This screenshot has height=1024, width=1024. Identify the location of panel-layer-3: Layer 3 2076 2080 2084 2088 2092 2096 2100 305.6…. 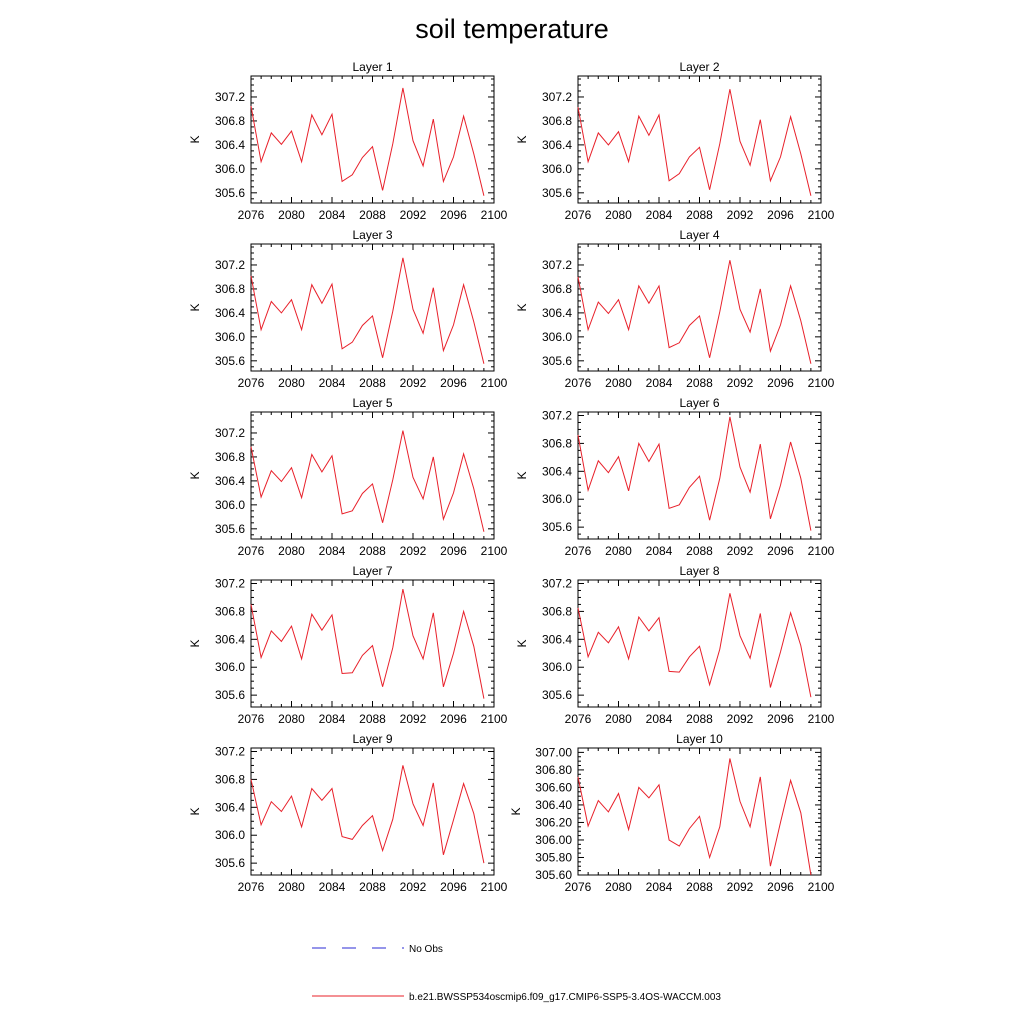
(348, 309).